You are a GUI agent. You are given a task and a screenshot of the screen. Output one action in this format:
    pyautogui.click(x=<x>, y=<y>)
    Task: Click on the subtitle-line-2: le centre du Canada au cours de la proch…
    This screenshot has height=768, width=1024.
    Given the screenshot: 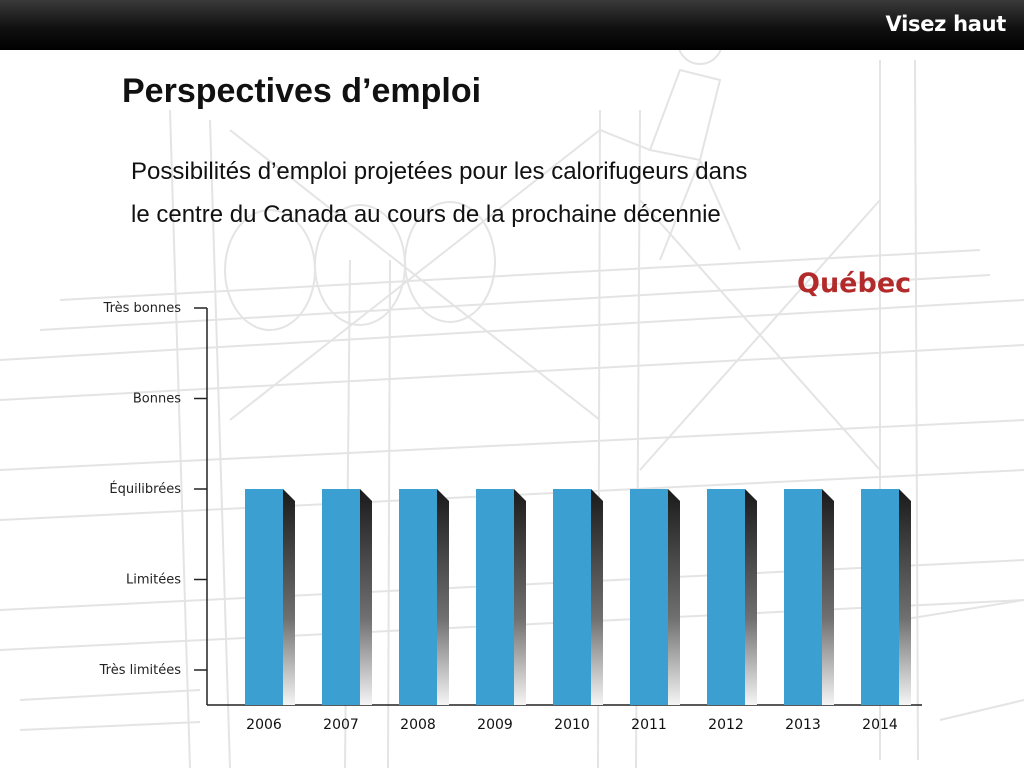 What is the action you would take?
    pyautogui.click(x=426, y=214)
    